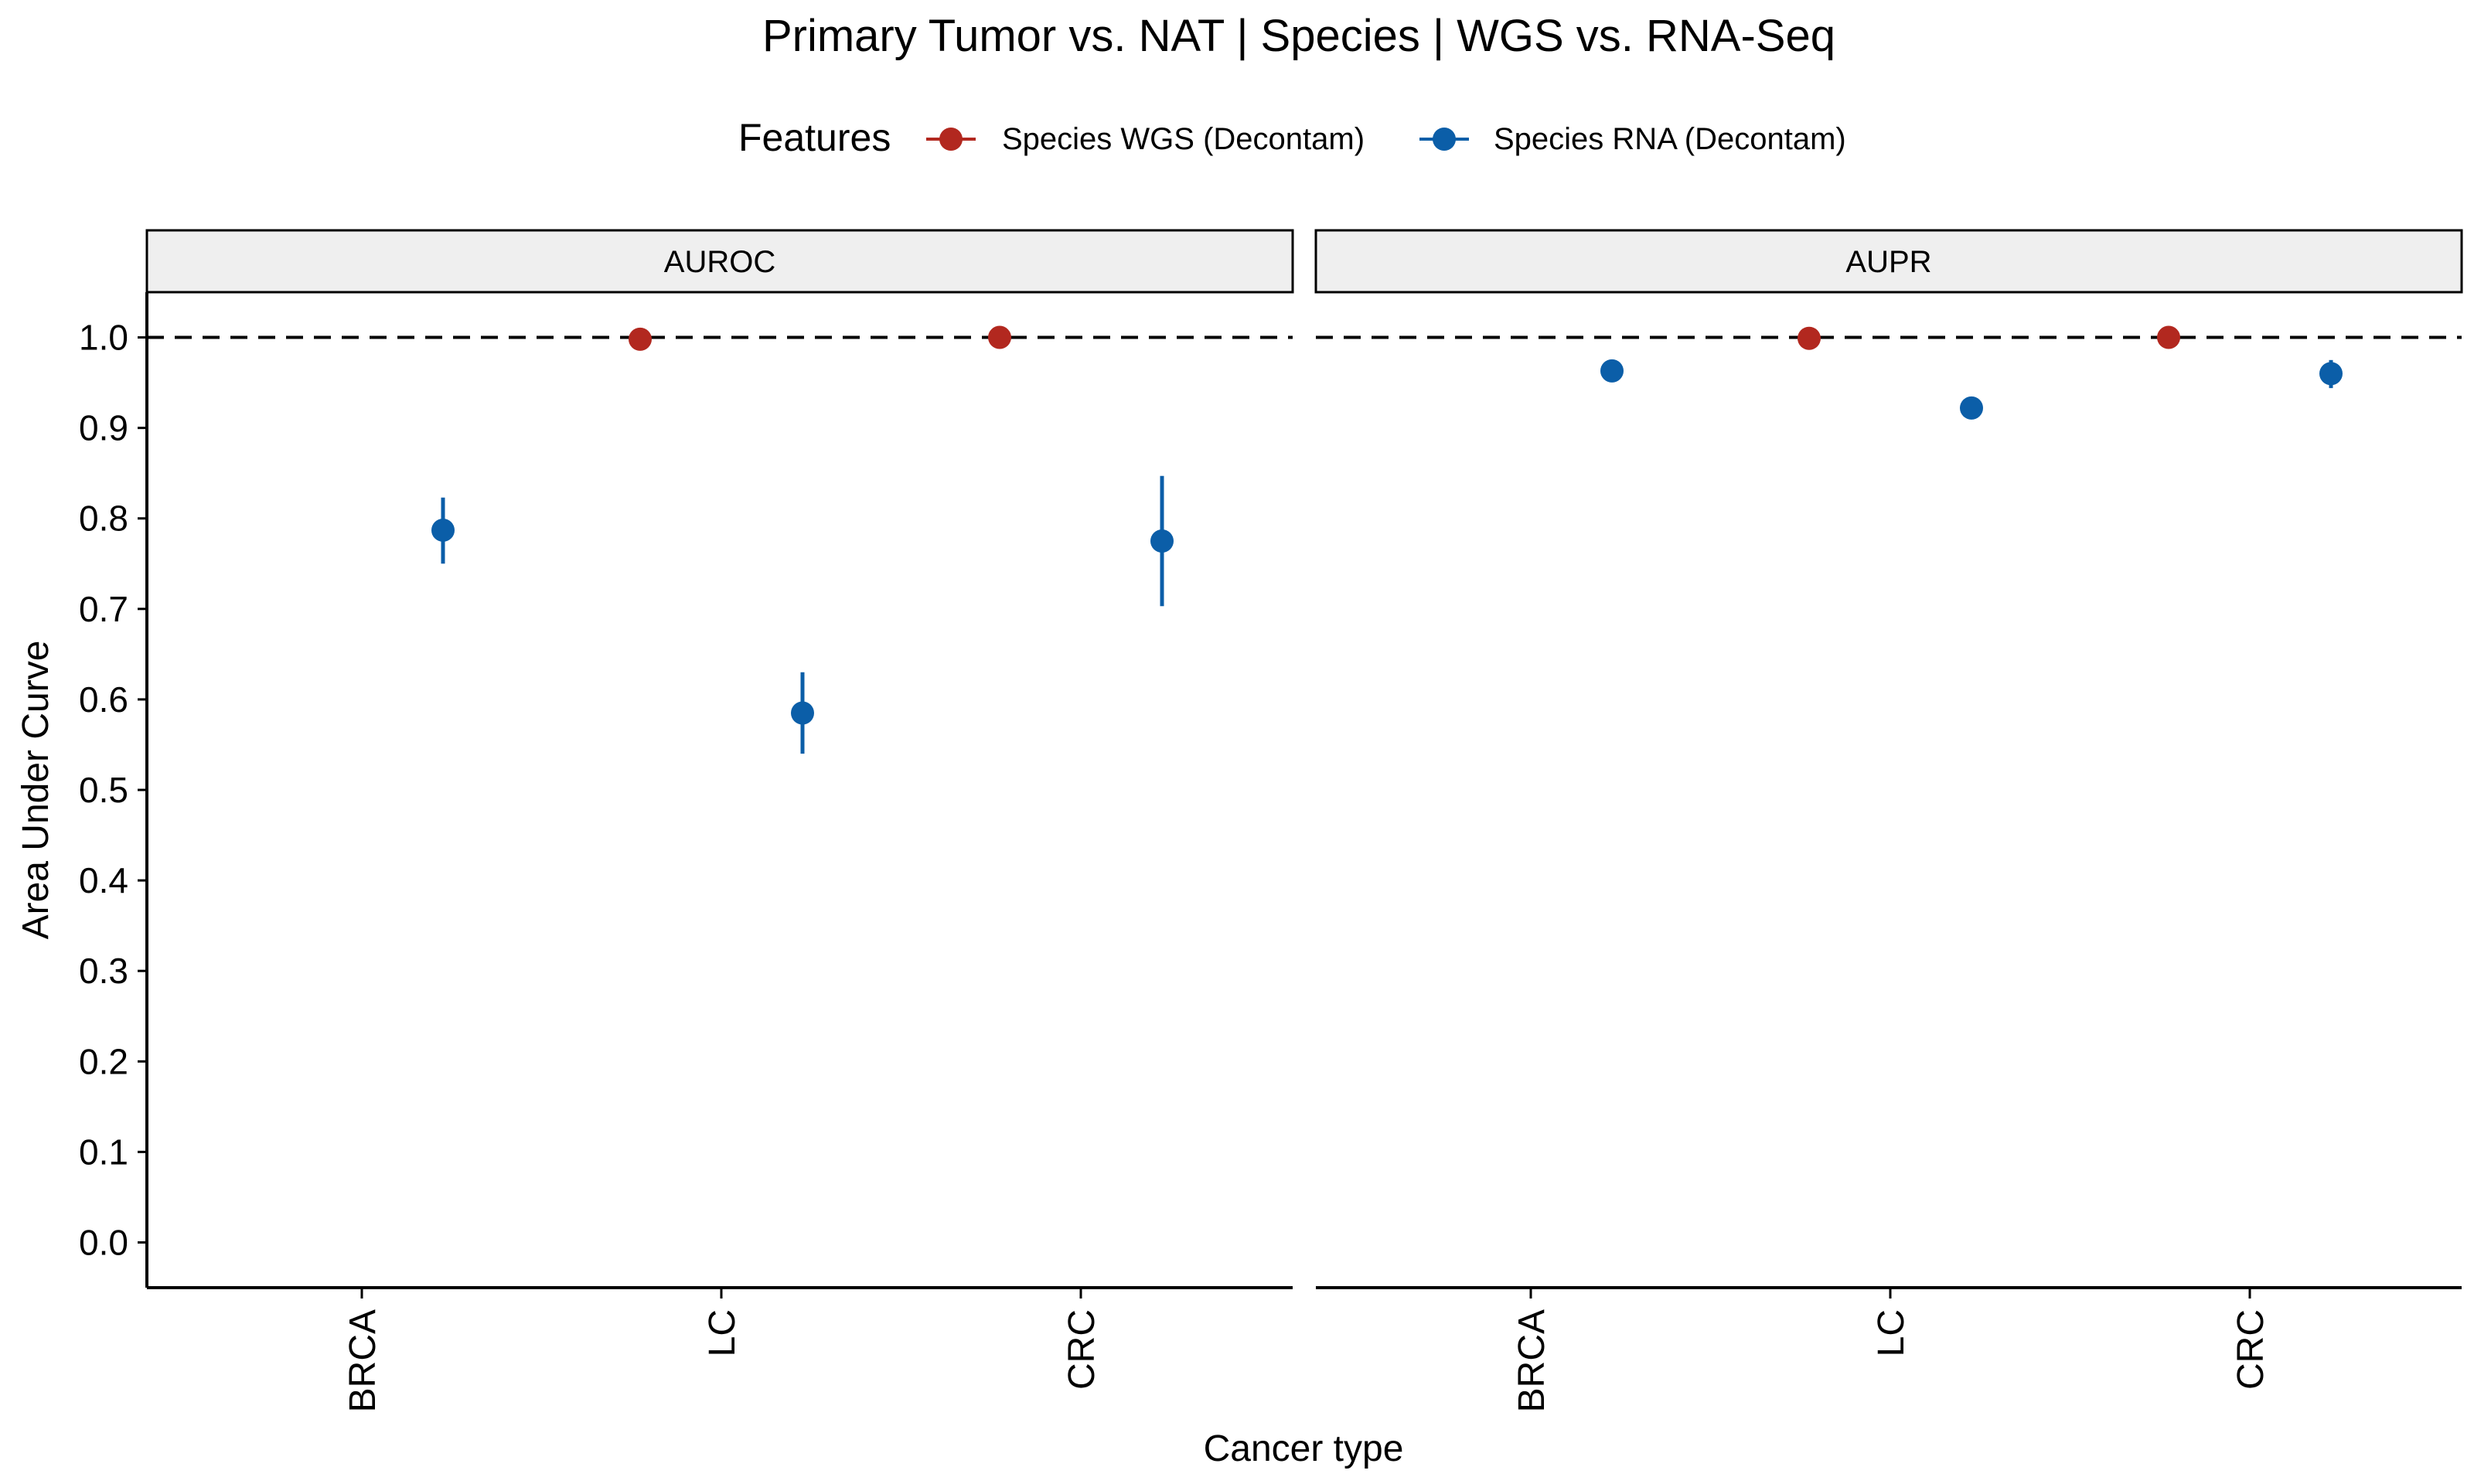  Describe the element at coordinates (1183, 139) in the screenshot. I see `legend-label-wgs: Species WGS (Decontam)` at that location.